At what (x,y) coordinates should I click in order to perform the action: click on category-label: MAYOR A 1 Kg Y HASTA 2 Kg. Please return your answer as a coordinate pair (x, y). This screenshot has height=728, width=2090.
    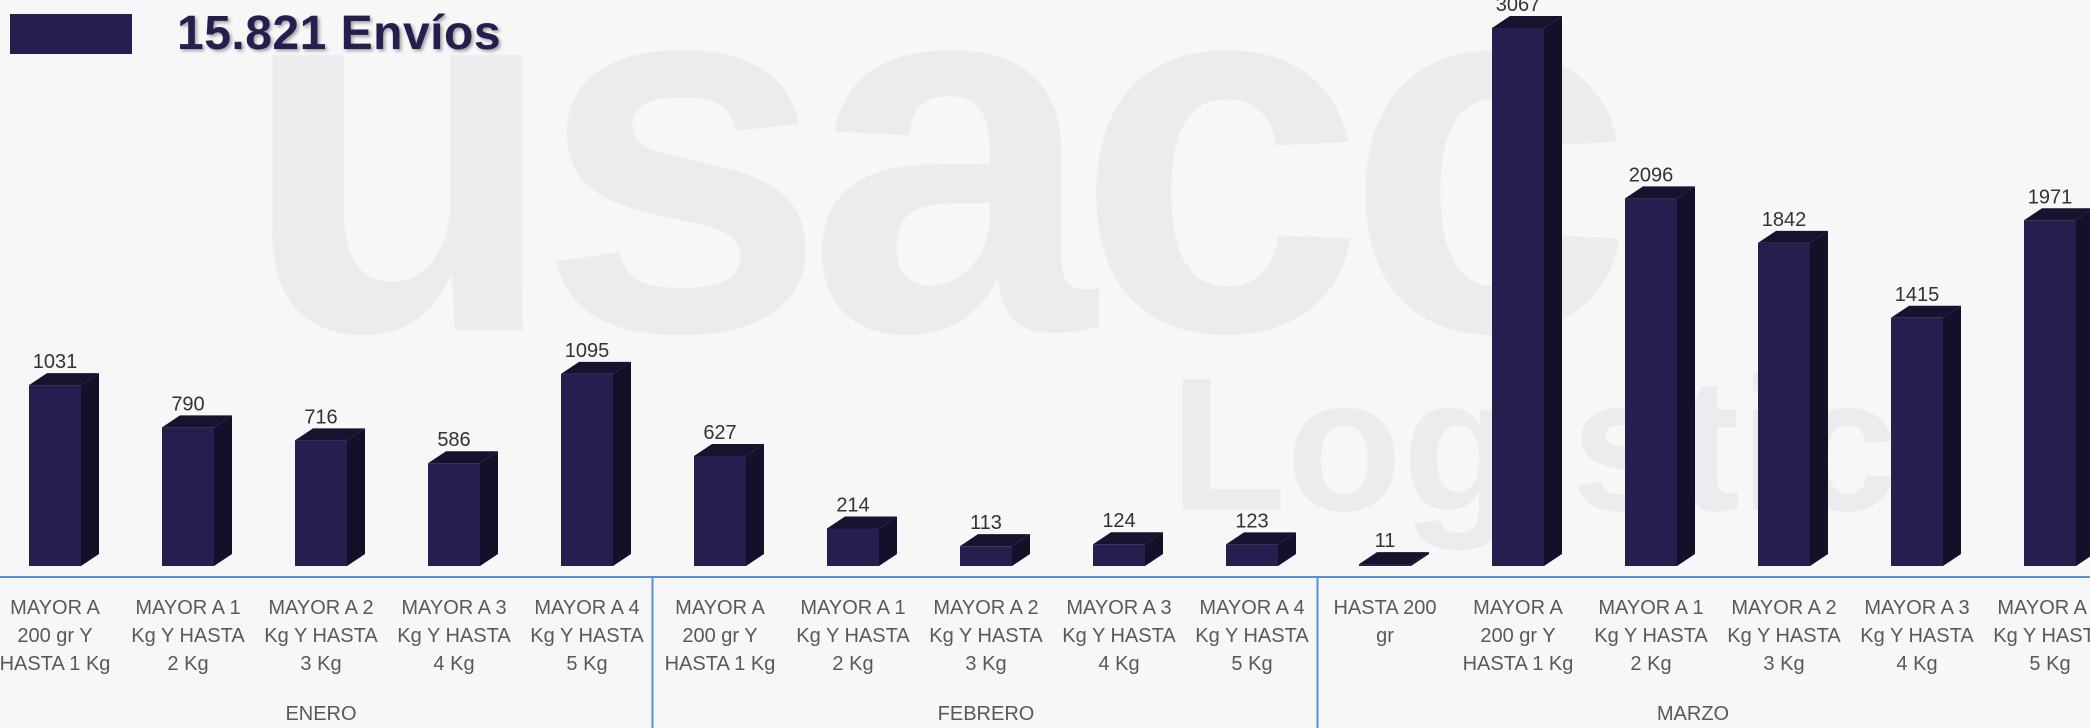
    Looking at the image, I should click on (853, 636).